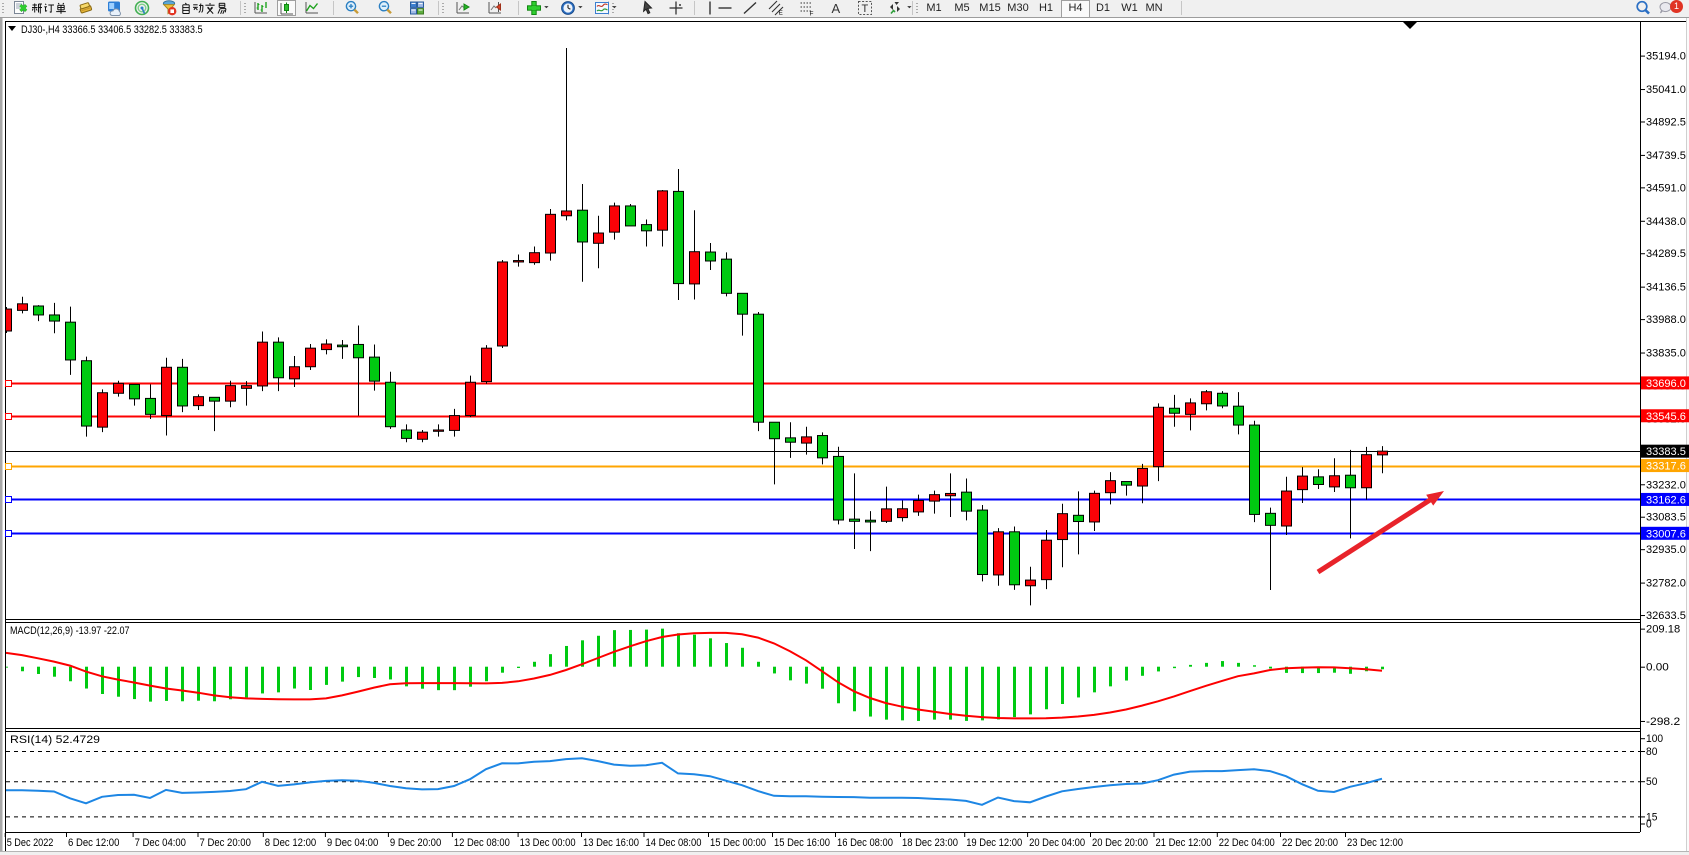 Image resolution: width=1689 pixels, height=855 pixels. Describe the element at coordinates (865, 843) in the screenshot. I see `time-tick-label: 16 Dec 08:00` at that location.